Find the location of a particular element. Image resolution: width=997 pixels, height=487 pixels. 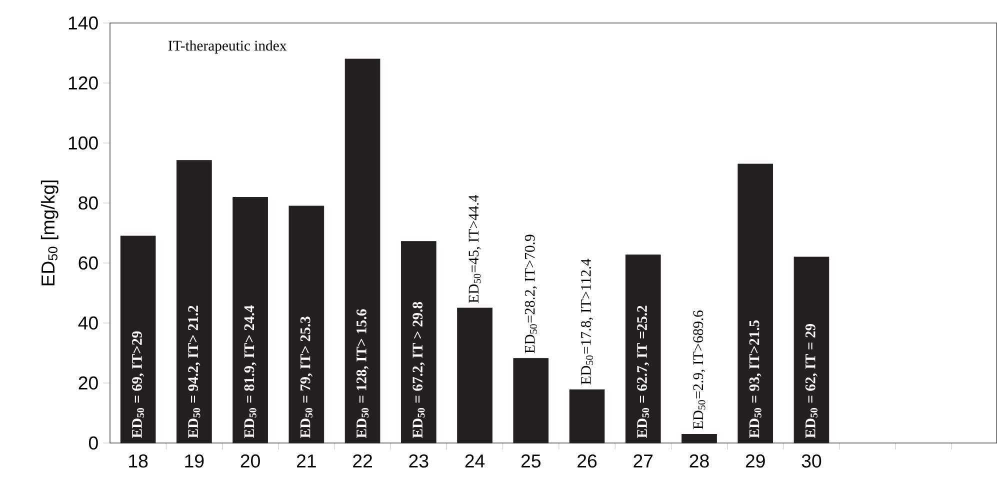

data-label: ED$_{50}$ = 93, IT>21.5 is located at coordinates (755, 379).